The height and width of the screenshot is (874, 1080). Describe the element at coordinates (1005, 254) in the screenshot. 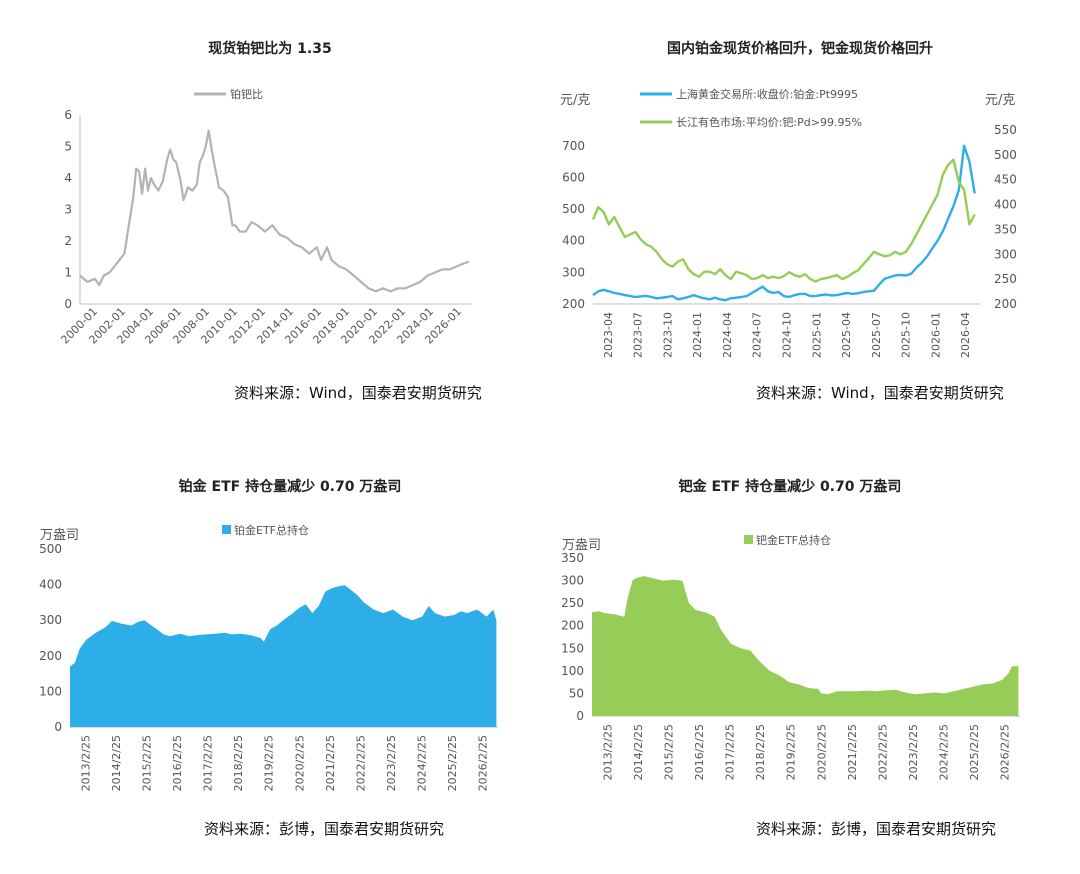

I see `y2-tick-label: 300` at that location.